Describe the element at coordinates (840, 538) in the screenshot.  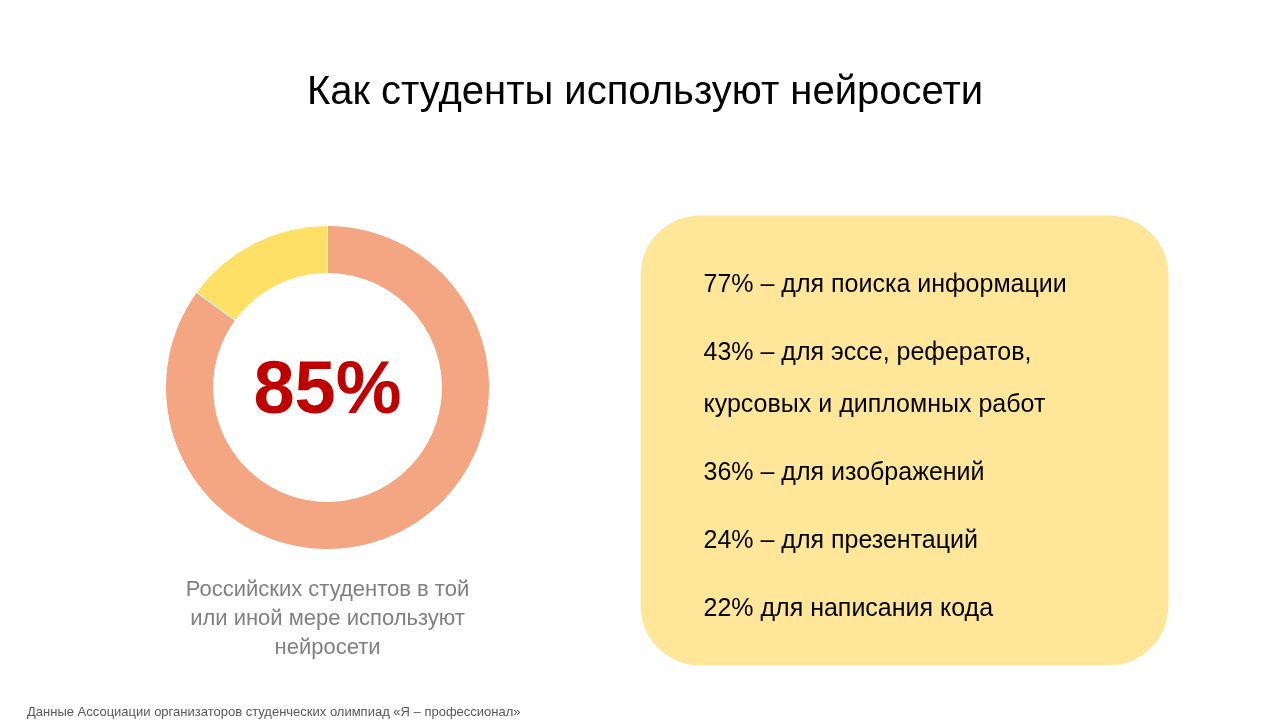
I see `text: 24% – для презентаций` at that location.